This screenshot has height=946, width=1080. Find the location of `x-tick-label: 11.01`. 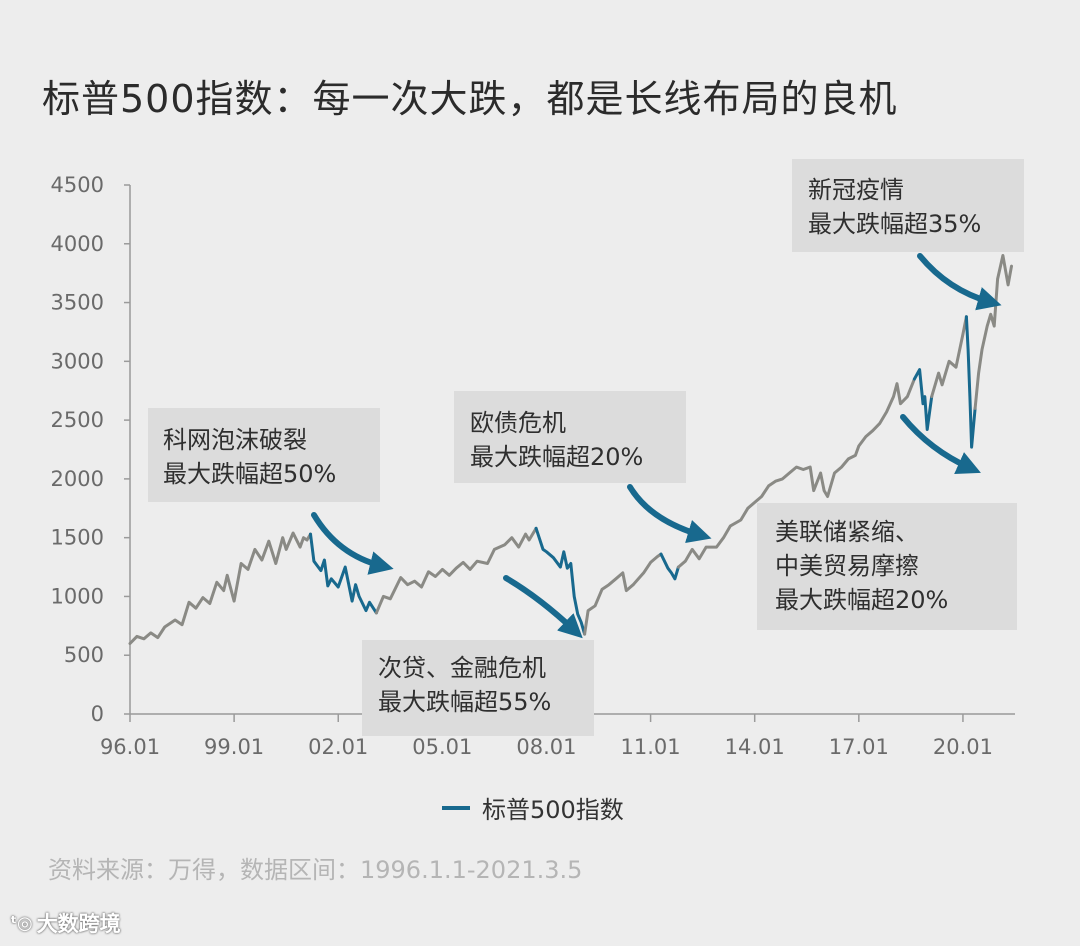

x-tick-label: 11.01 is located at coordinates (651, 747).